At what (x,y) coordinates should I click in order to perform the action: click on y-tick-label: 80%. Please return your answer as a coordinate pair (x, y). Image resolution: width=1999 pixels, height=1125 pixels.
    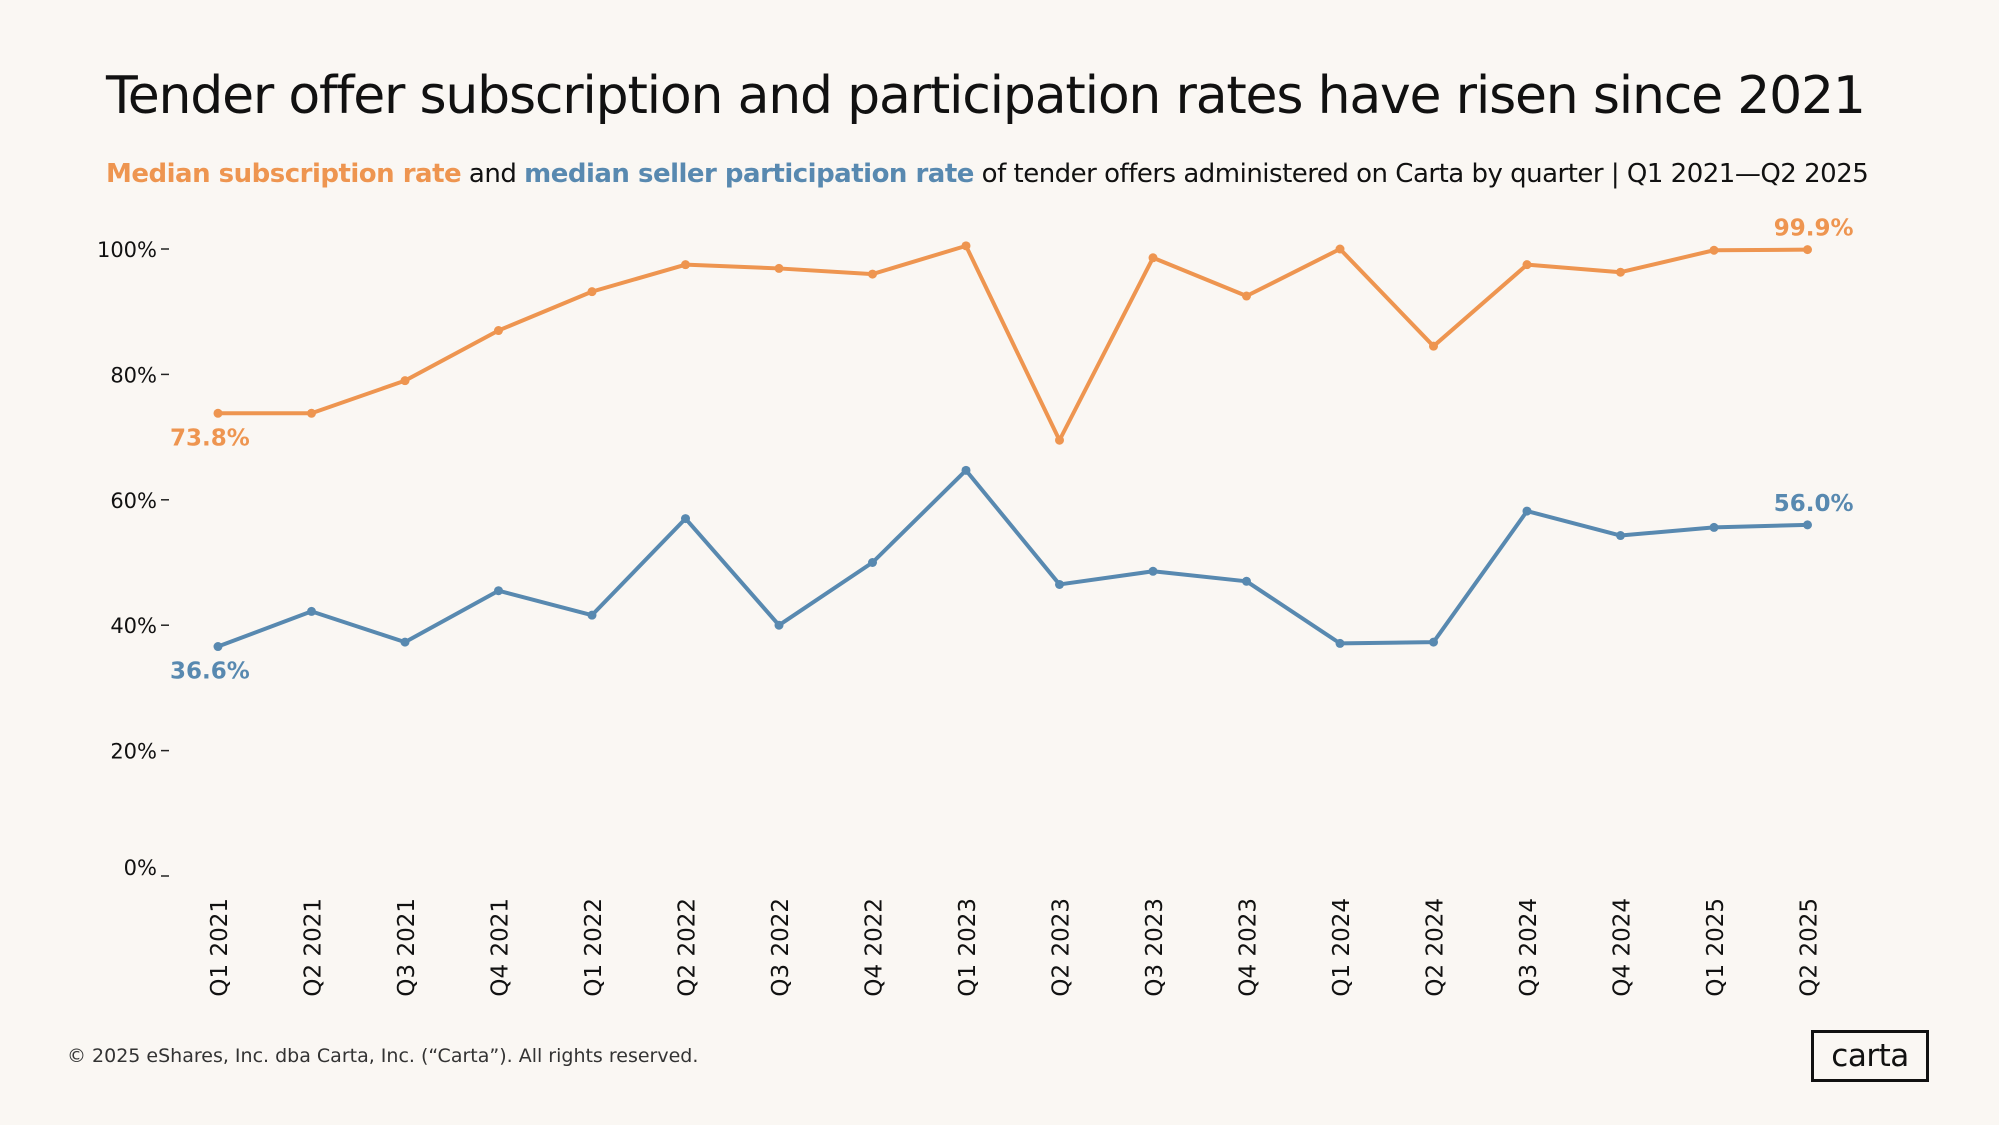
    Looking at the image, I should click on (133, 375).